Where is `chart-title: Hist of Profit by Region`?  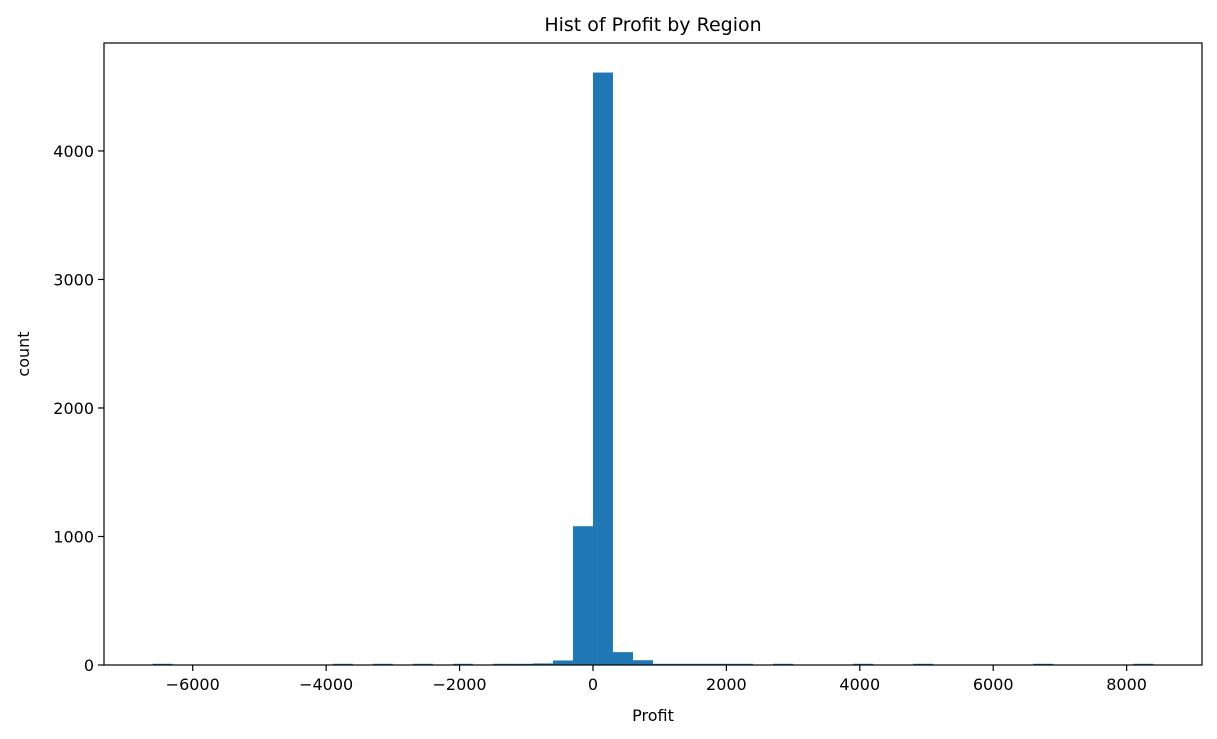 chart-title: Hist of Profit by Region is located at coordinates (652, 25).